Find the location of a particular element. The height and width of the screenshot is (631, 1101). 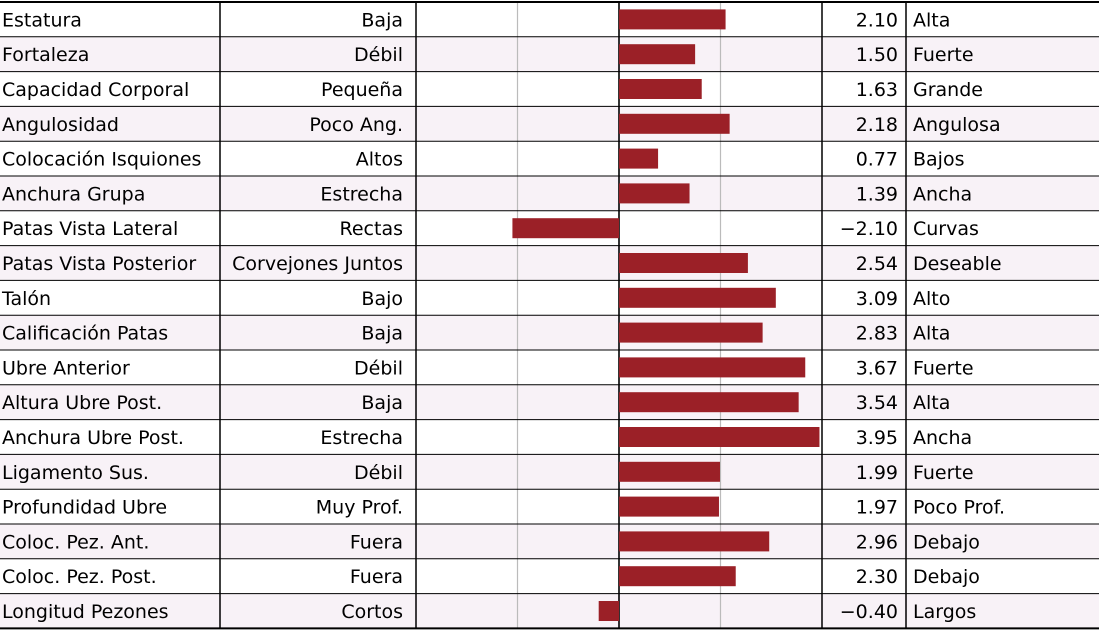

value-label: 1.39 is located at coordinates (877, 194).